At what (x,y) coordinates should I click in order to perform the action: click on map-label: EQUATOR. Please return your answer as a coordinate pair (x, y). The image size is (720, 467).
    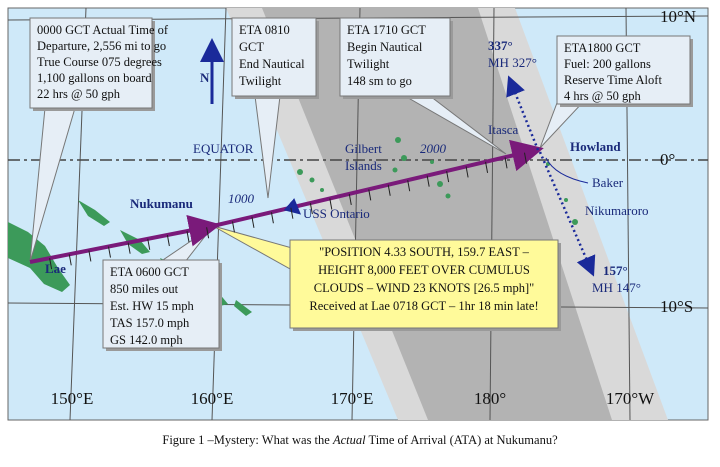
    Looking at the image, I should click on (223, 148).